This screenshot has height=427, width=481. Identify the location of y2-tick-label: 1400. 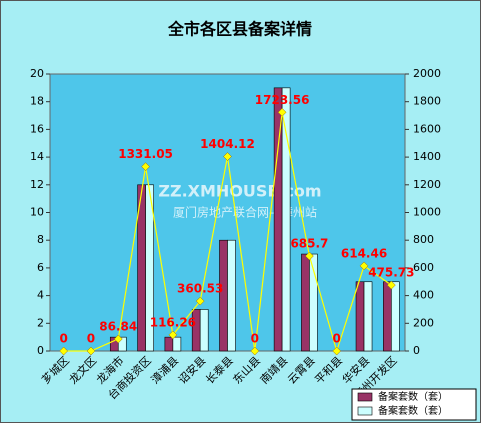
(427, 156).